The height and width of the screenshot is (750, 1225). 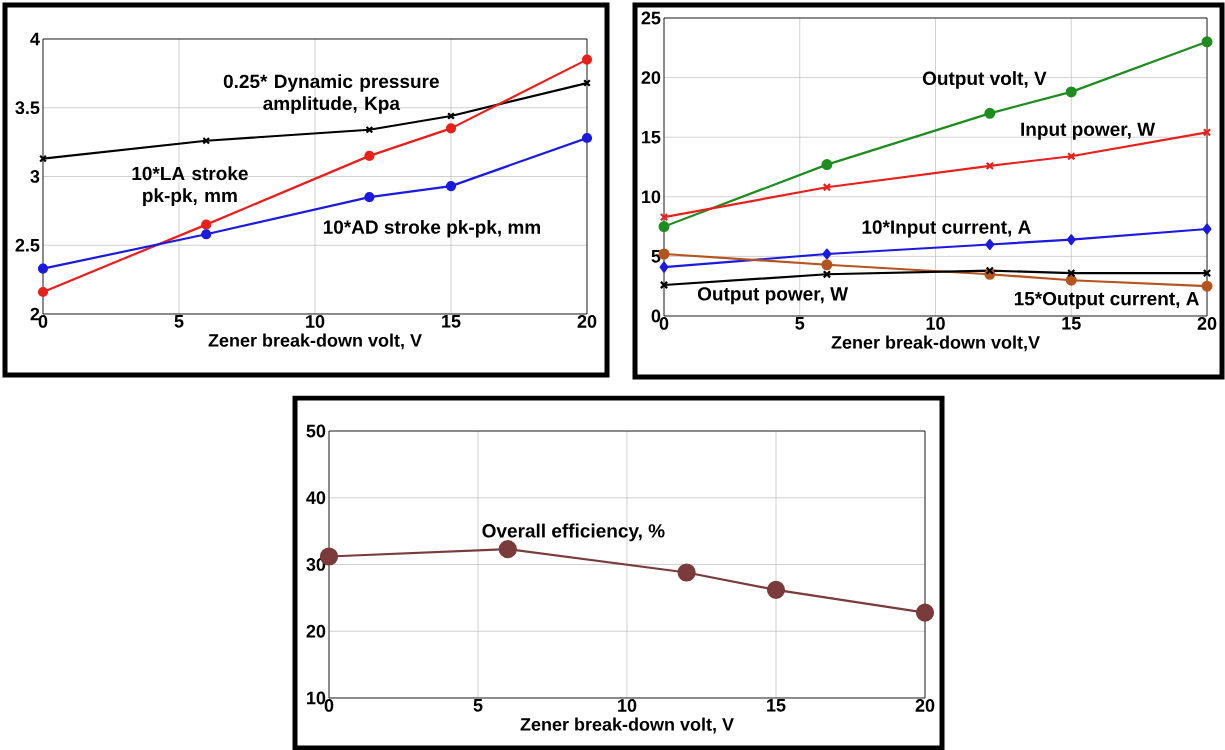 What do you see at coordinates (651, 137) in the screenshot?
I see `y-tick-label: 15` at bounding box center [651, 137].